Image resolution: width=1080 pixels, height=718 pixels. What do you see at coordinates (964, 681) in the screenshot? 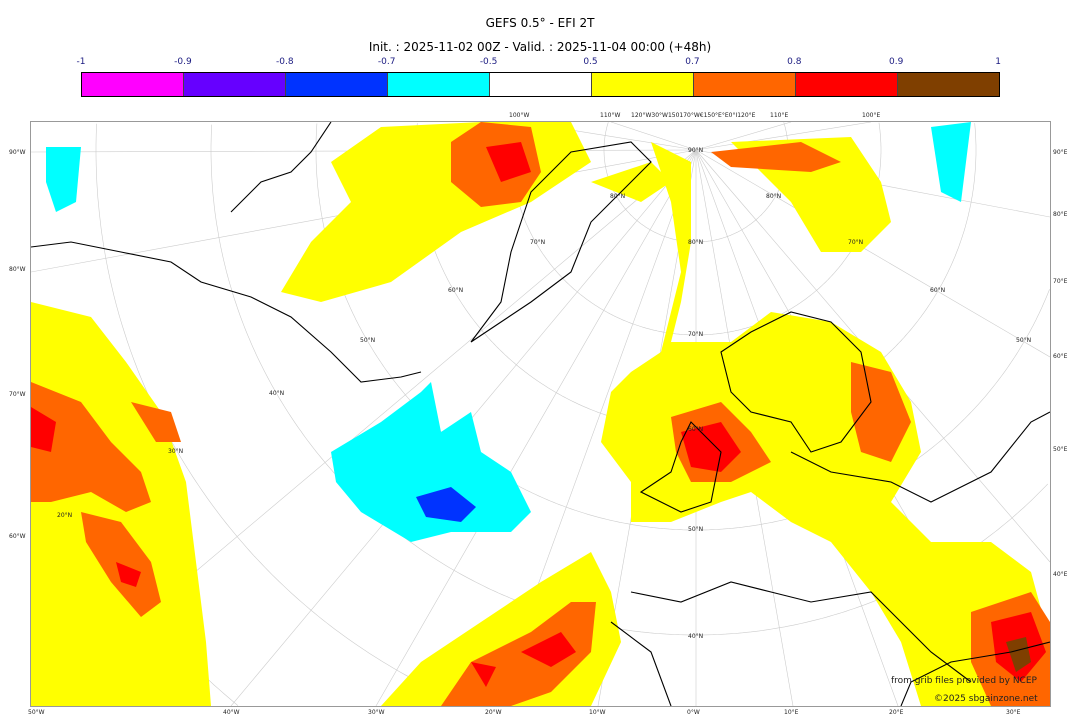
I see `source-credit: from grib files provided by NCEP` at bounding box center [964, 681].